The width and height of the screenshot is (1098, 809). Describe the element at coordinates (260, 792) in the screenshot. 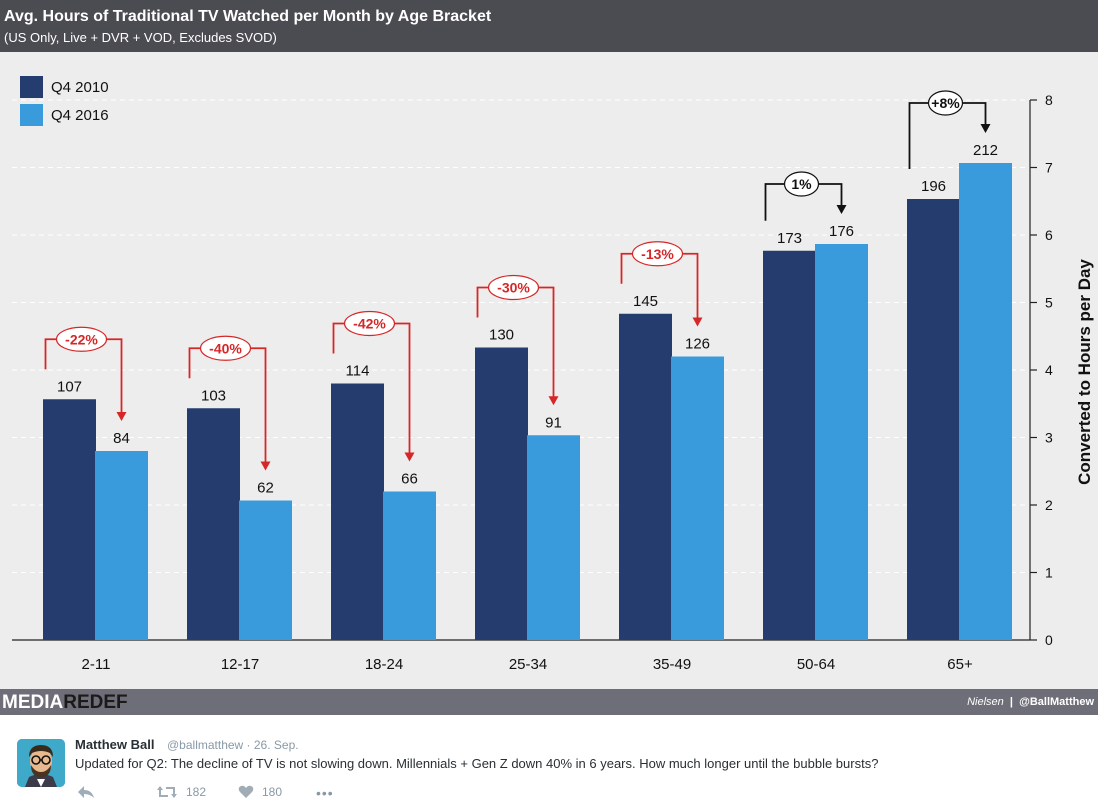

I see `like-button: 180` at that location.